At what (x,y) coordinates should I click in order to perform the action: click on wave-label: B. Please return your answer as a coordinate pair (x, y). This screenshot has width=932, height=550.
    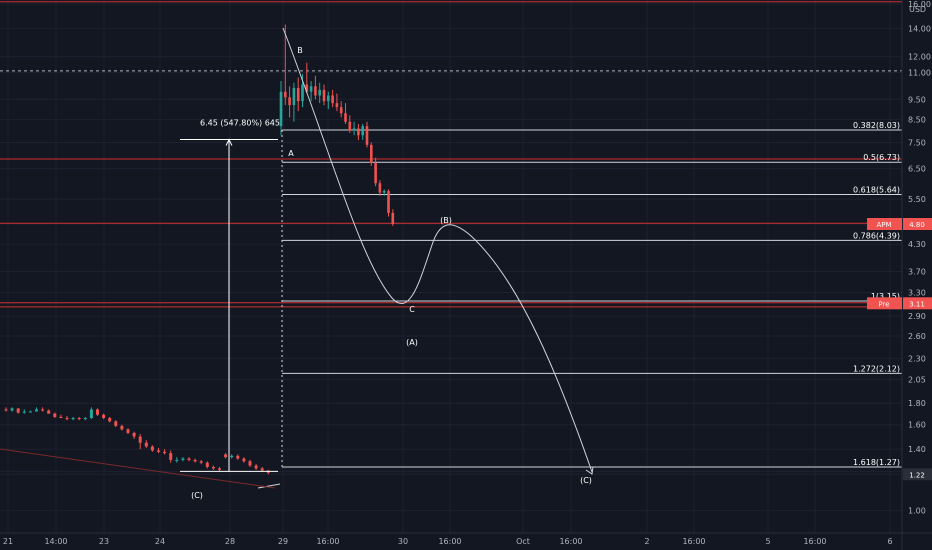
    Looking at the image, I should click on (300, 50).